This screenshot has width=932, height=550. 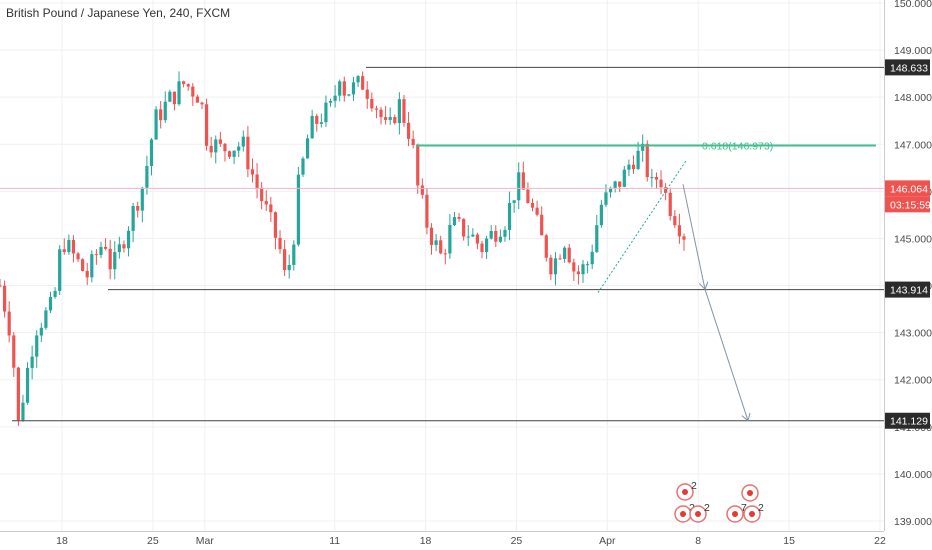 What do you see at coordinates (744, 508) in the screenshot?
I see `event-icon-count: 7` at bounding box center [744, 508].